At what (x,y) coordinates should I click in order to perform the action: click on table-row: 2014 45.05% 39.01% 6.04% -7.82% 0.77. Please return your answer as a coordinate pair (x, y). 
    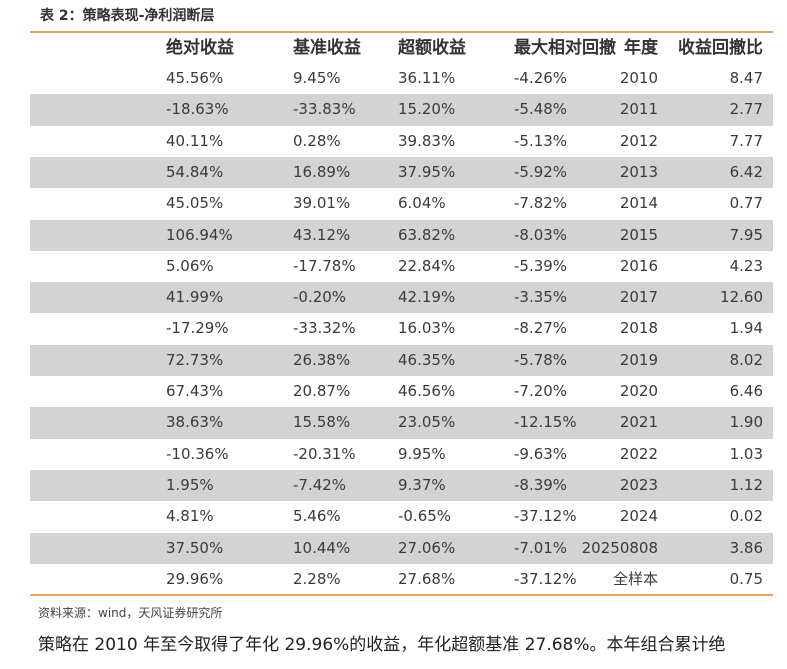
    Looking at the image, I should click on (401, 203).